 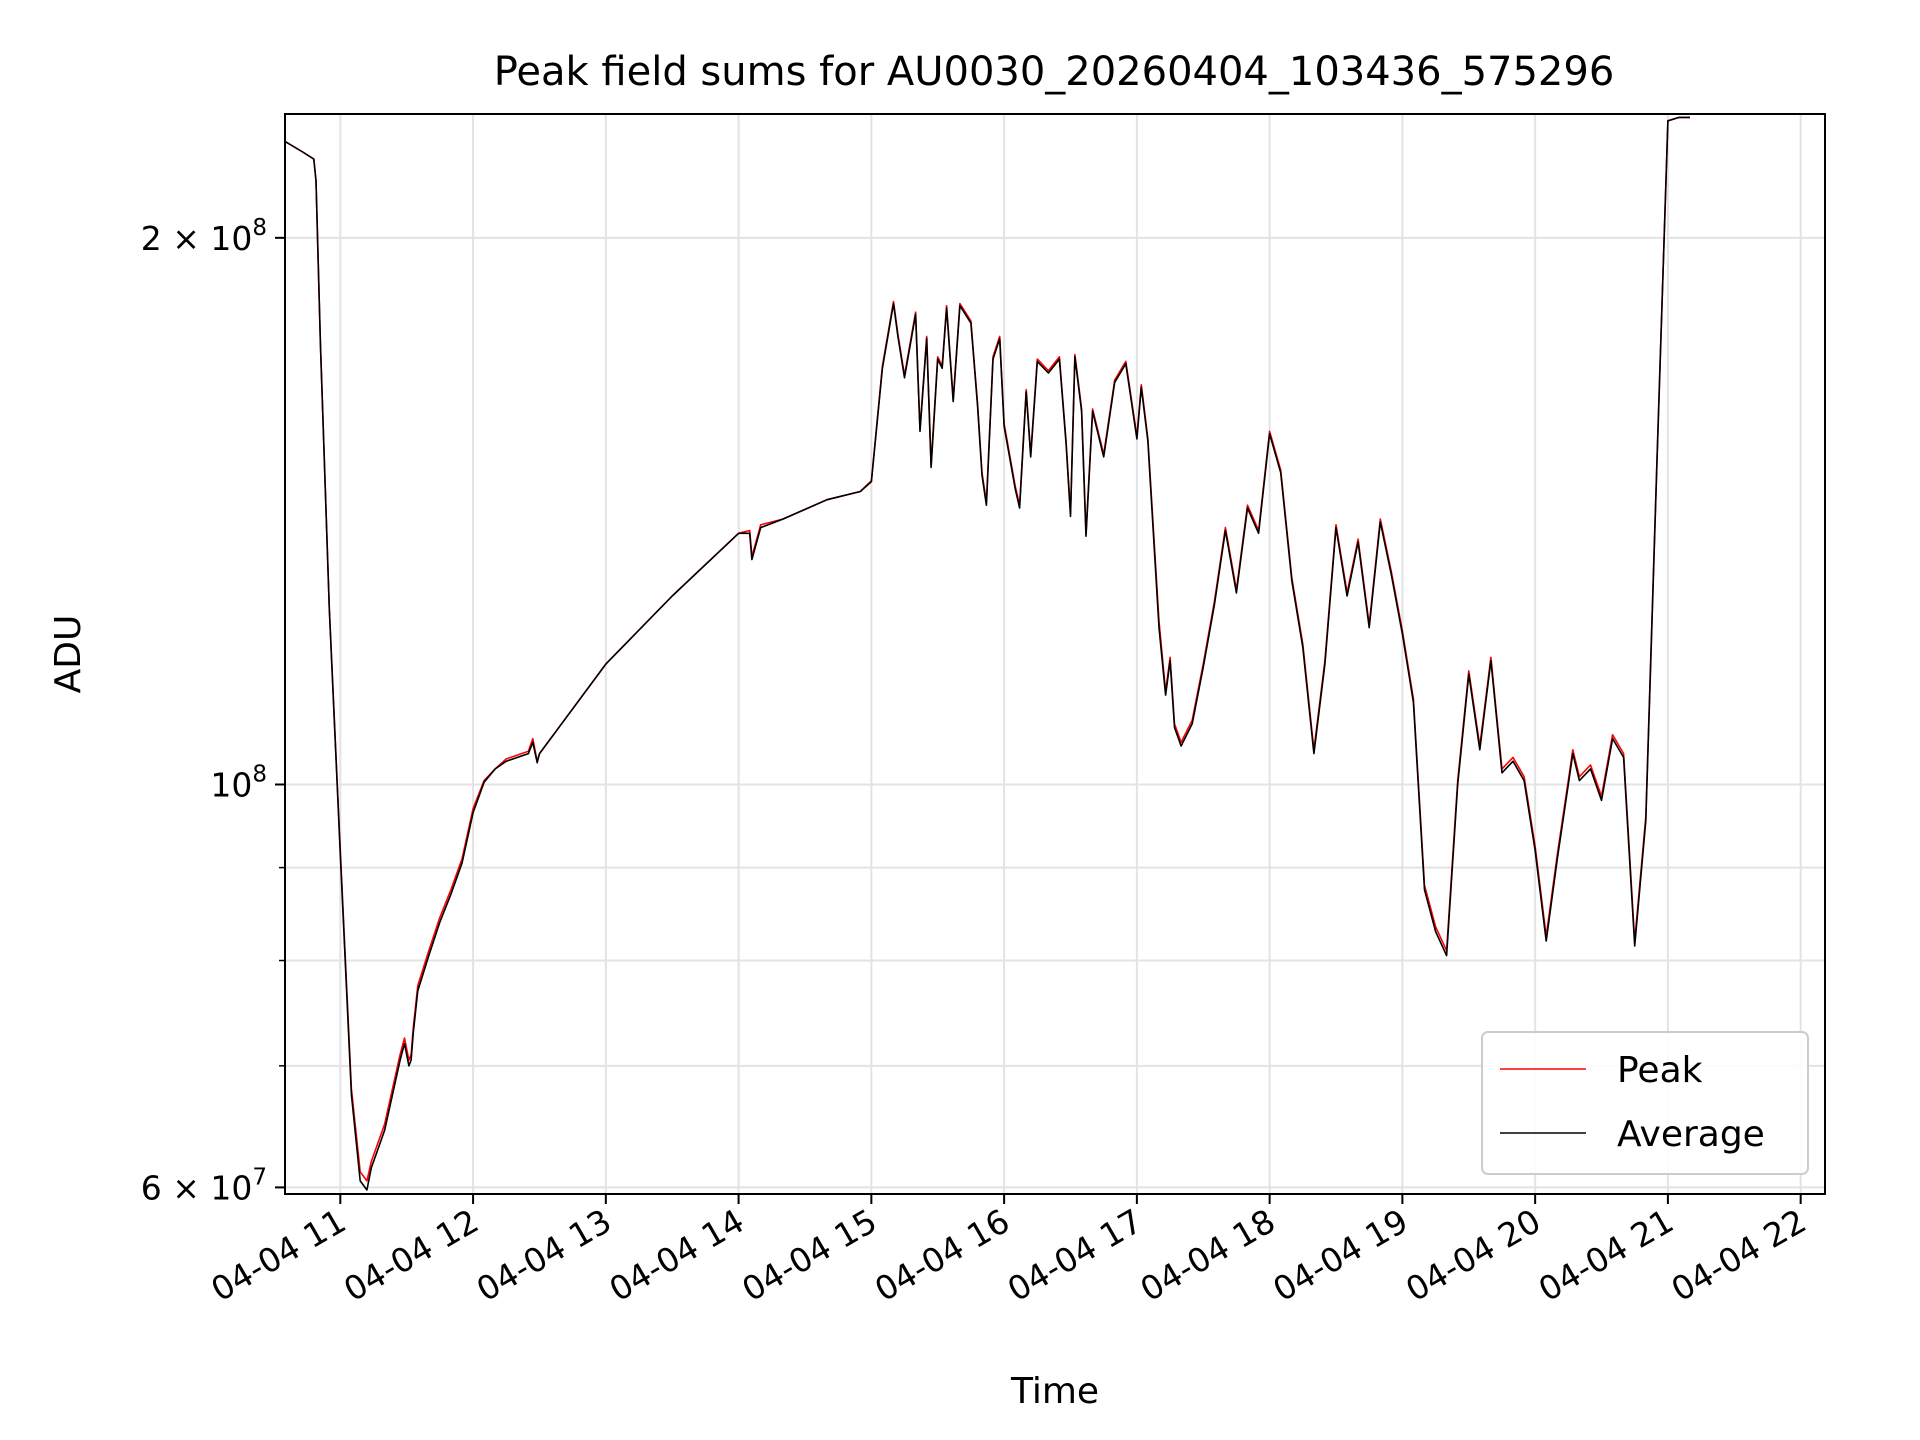 What do you see at coordinates (1660, 1070) in the screenshot?
I see `legend-label-peak: Peak` at bounding box center [1660, 1070].